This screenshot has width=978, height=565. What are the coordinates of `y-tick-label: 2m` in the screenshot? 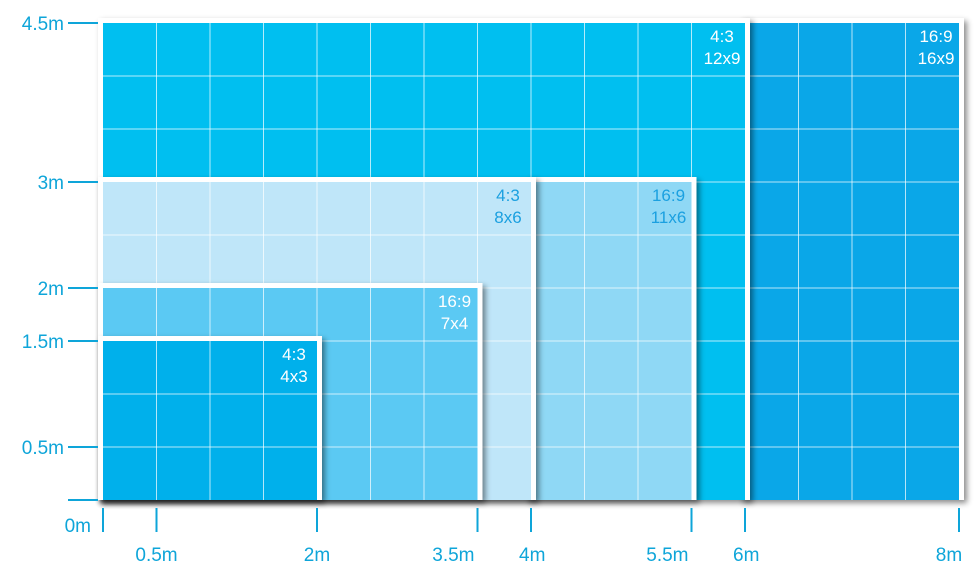 It's located at (51, 289).